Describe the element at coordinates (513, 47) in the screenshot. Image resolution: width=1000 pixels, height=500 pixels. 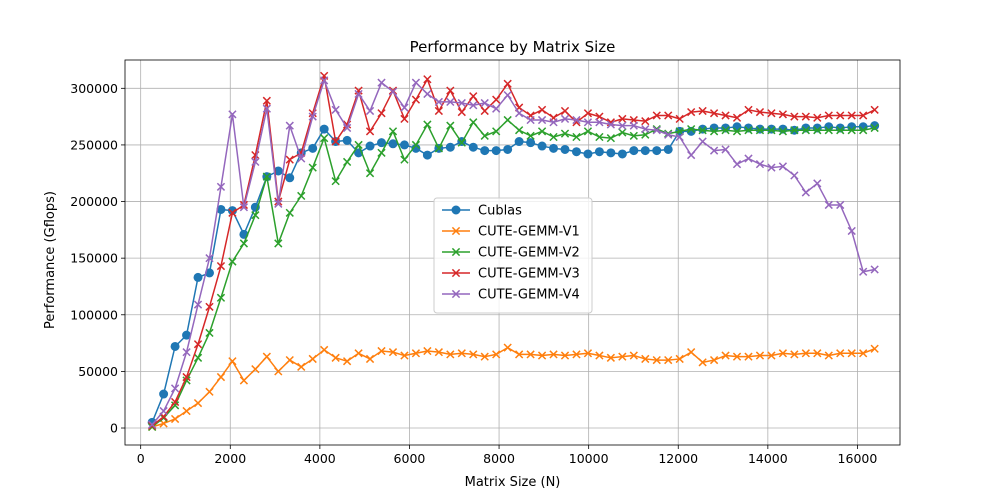
I see `chart-title: Performance by Matrix Size` at that location.